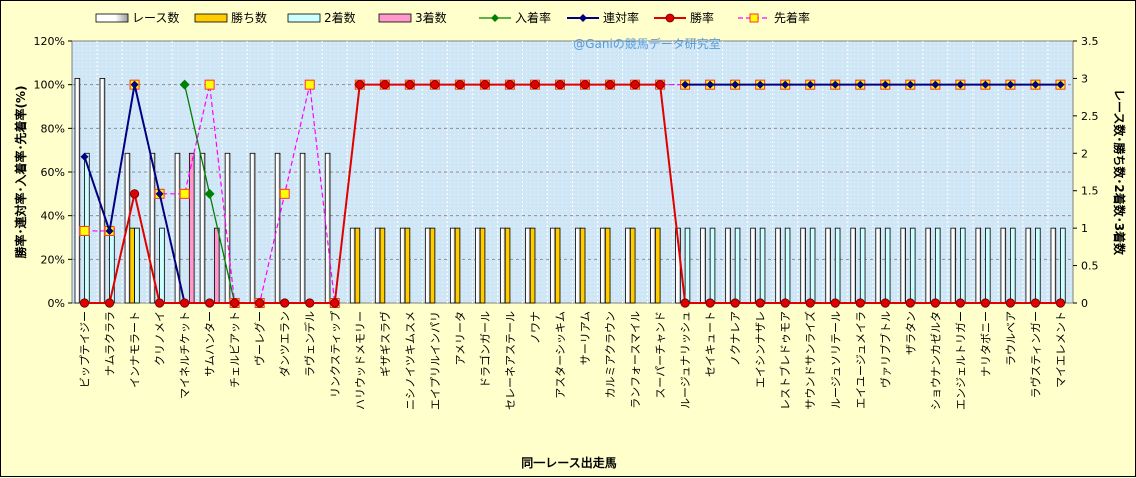 The height and width of the screenshot is (478, 1136). What do you see at coordinates (485, 349) in the screenshot?
I see `category-label: ドラゴンガール` at bounding box center [485, 349].